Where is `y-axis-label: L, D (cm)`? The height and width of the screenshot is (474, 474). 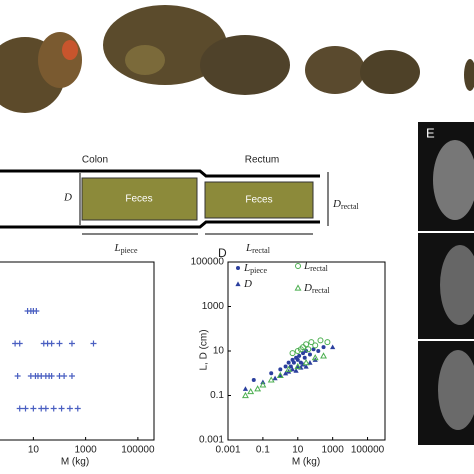 y-axis-label: L, D (cm) is located at coordinates (204, 349).